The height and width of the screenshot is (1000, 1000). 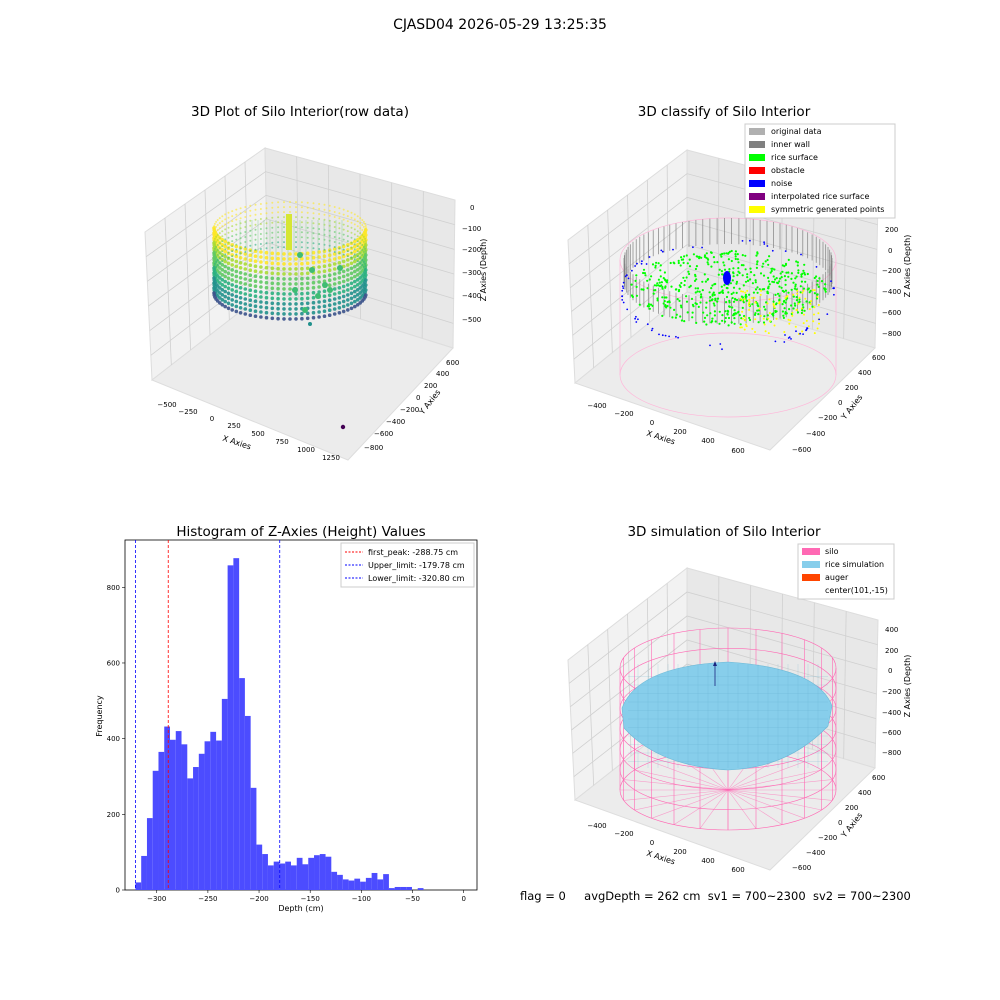 What do you see at coordinates (727, 716) in the screenshot?
I see `panel4-rice-surface` at bounding box center [727, 716].